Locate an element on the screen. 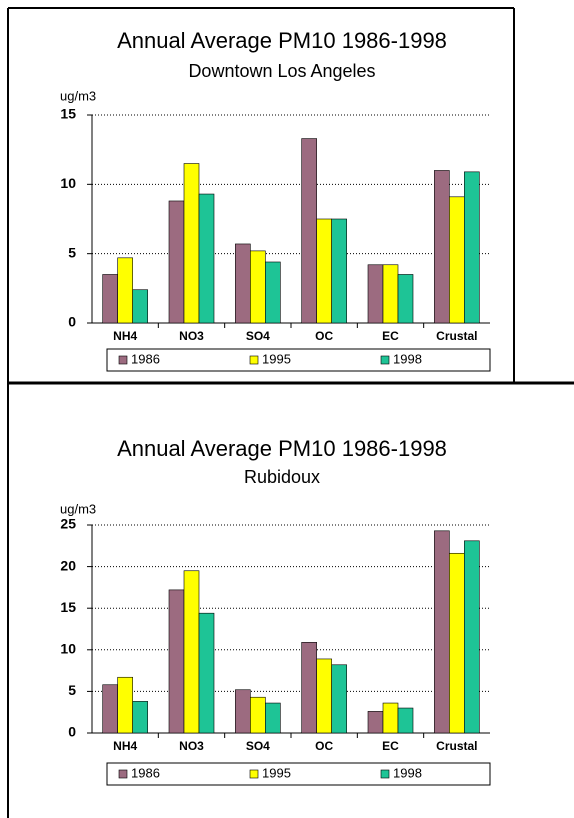 The width and height of the screenshot is (574, 818). chart-subtitle: Rubidoux is located at coordinates (282, 477).